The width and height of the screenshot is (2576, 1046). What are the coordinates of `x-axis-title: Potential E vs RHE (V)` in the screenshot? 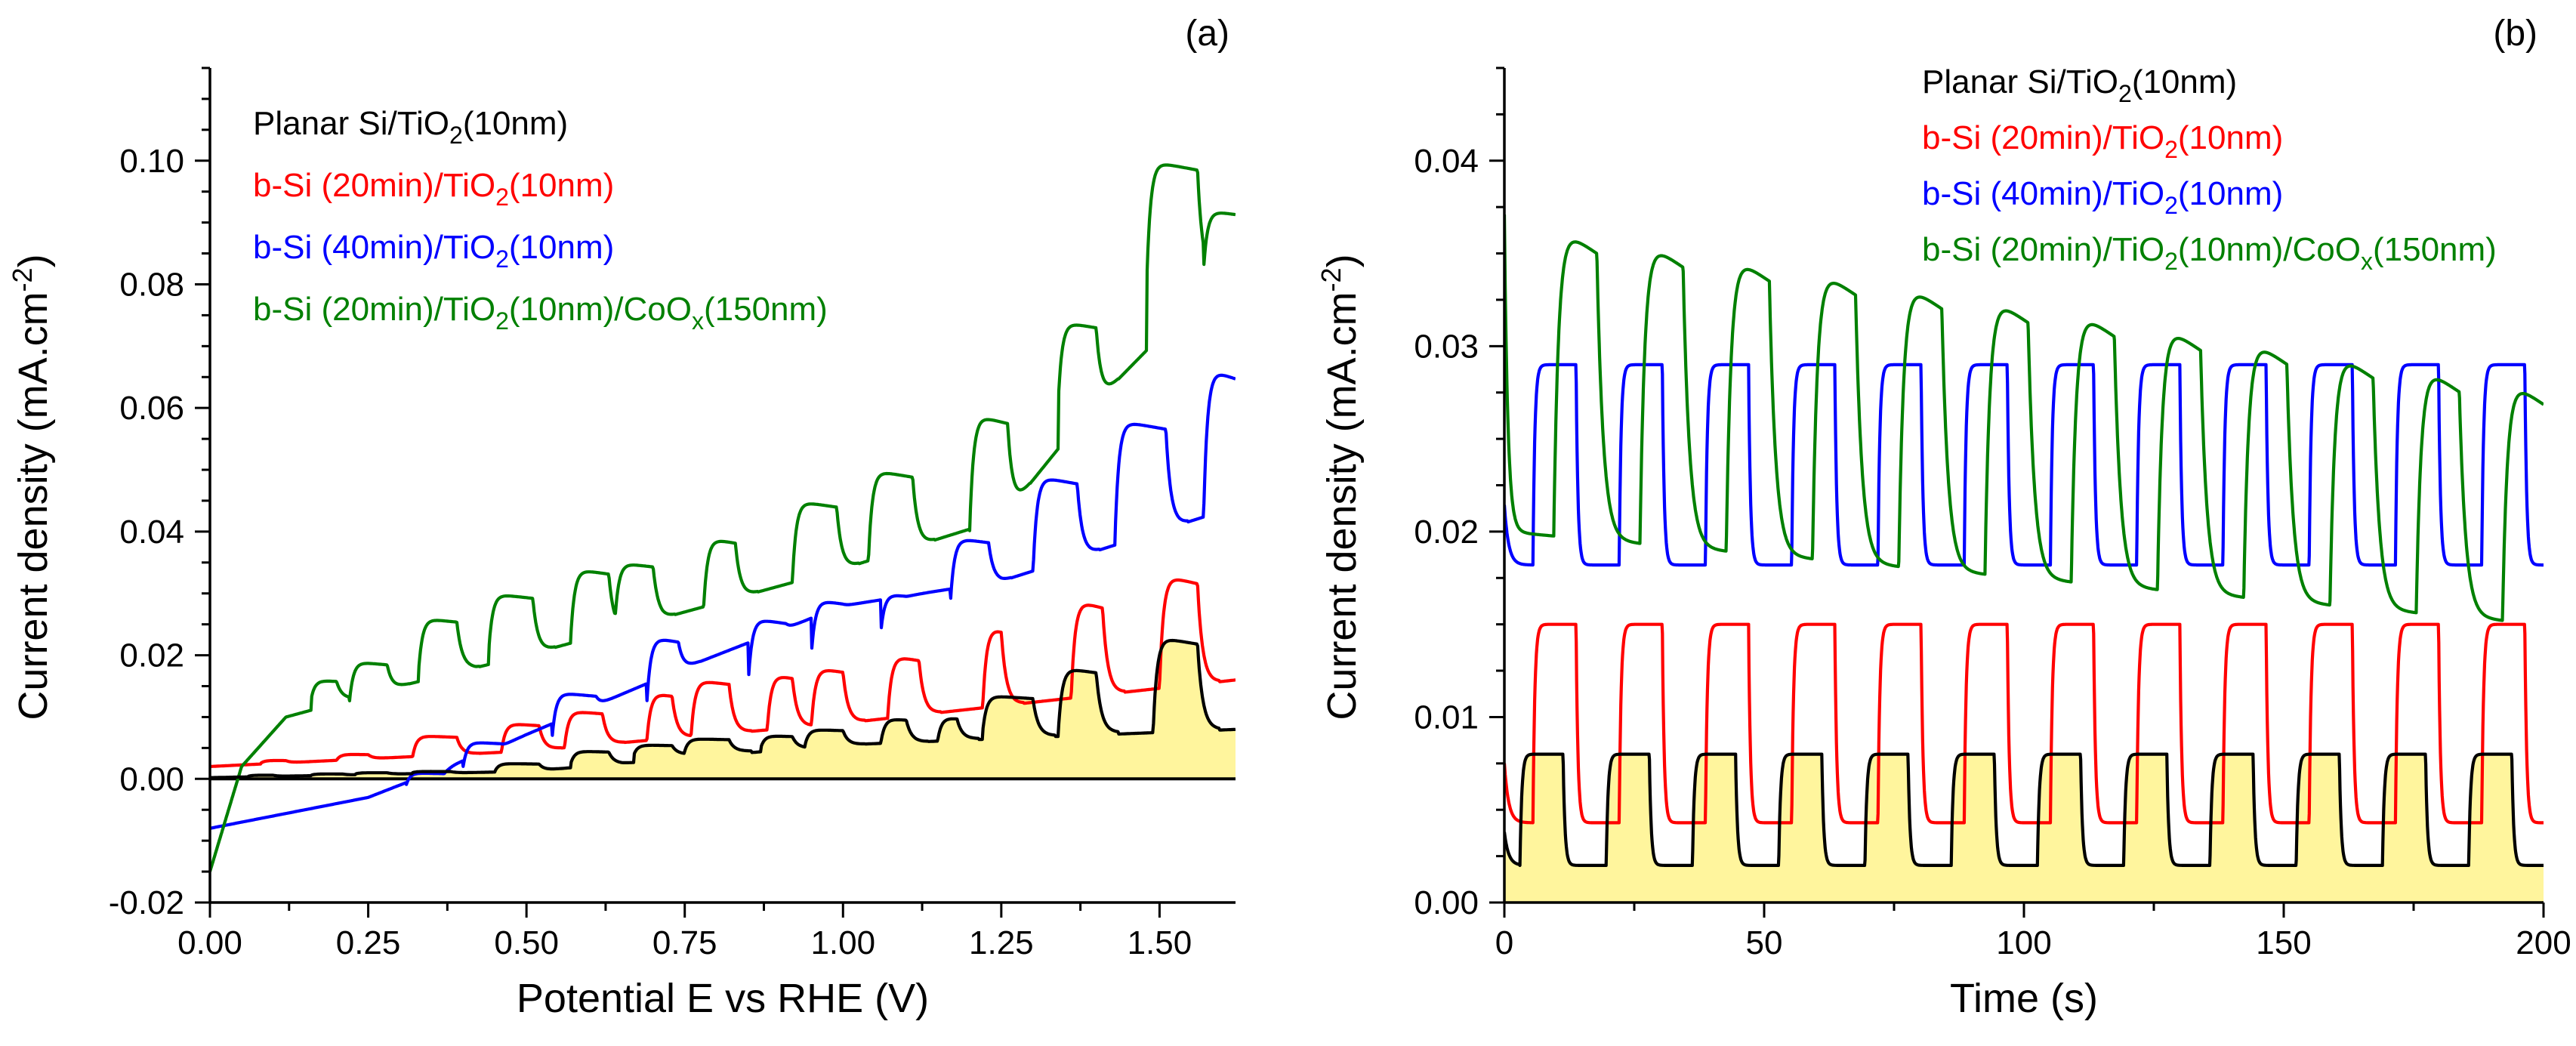 It's located at (723, 998).